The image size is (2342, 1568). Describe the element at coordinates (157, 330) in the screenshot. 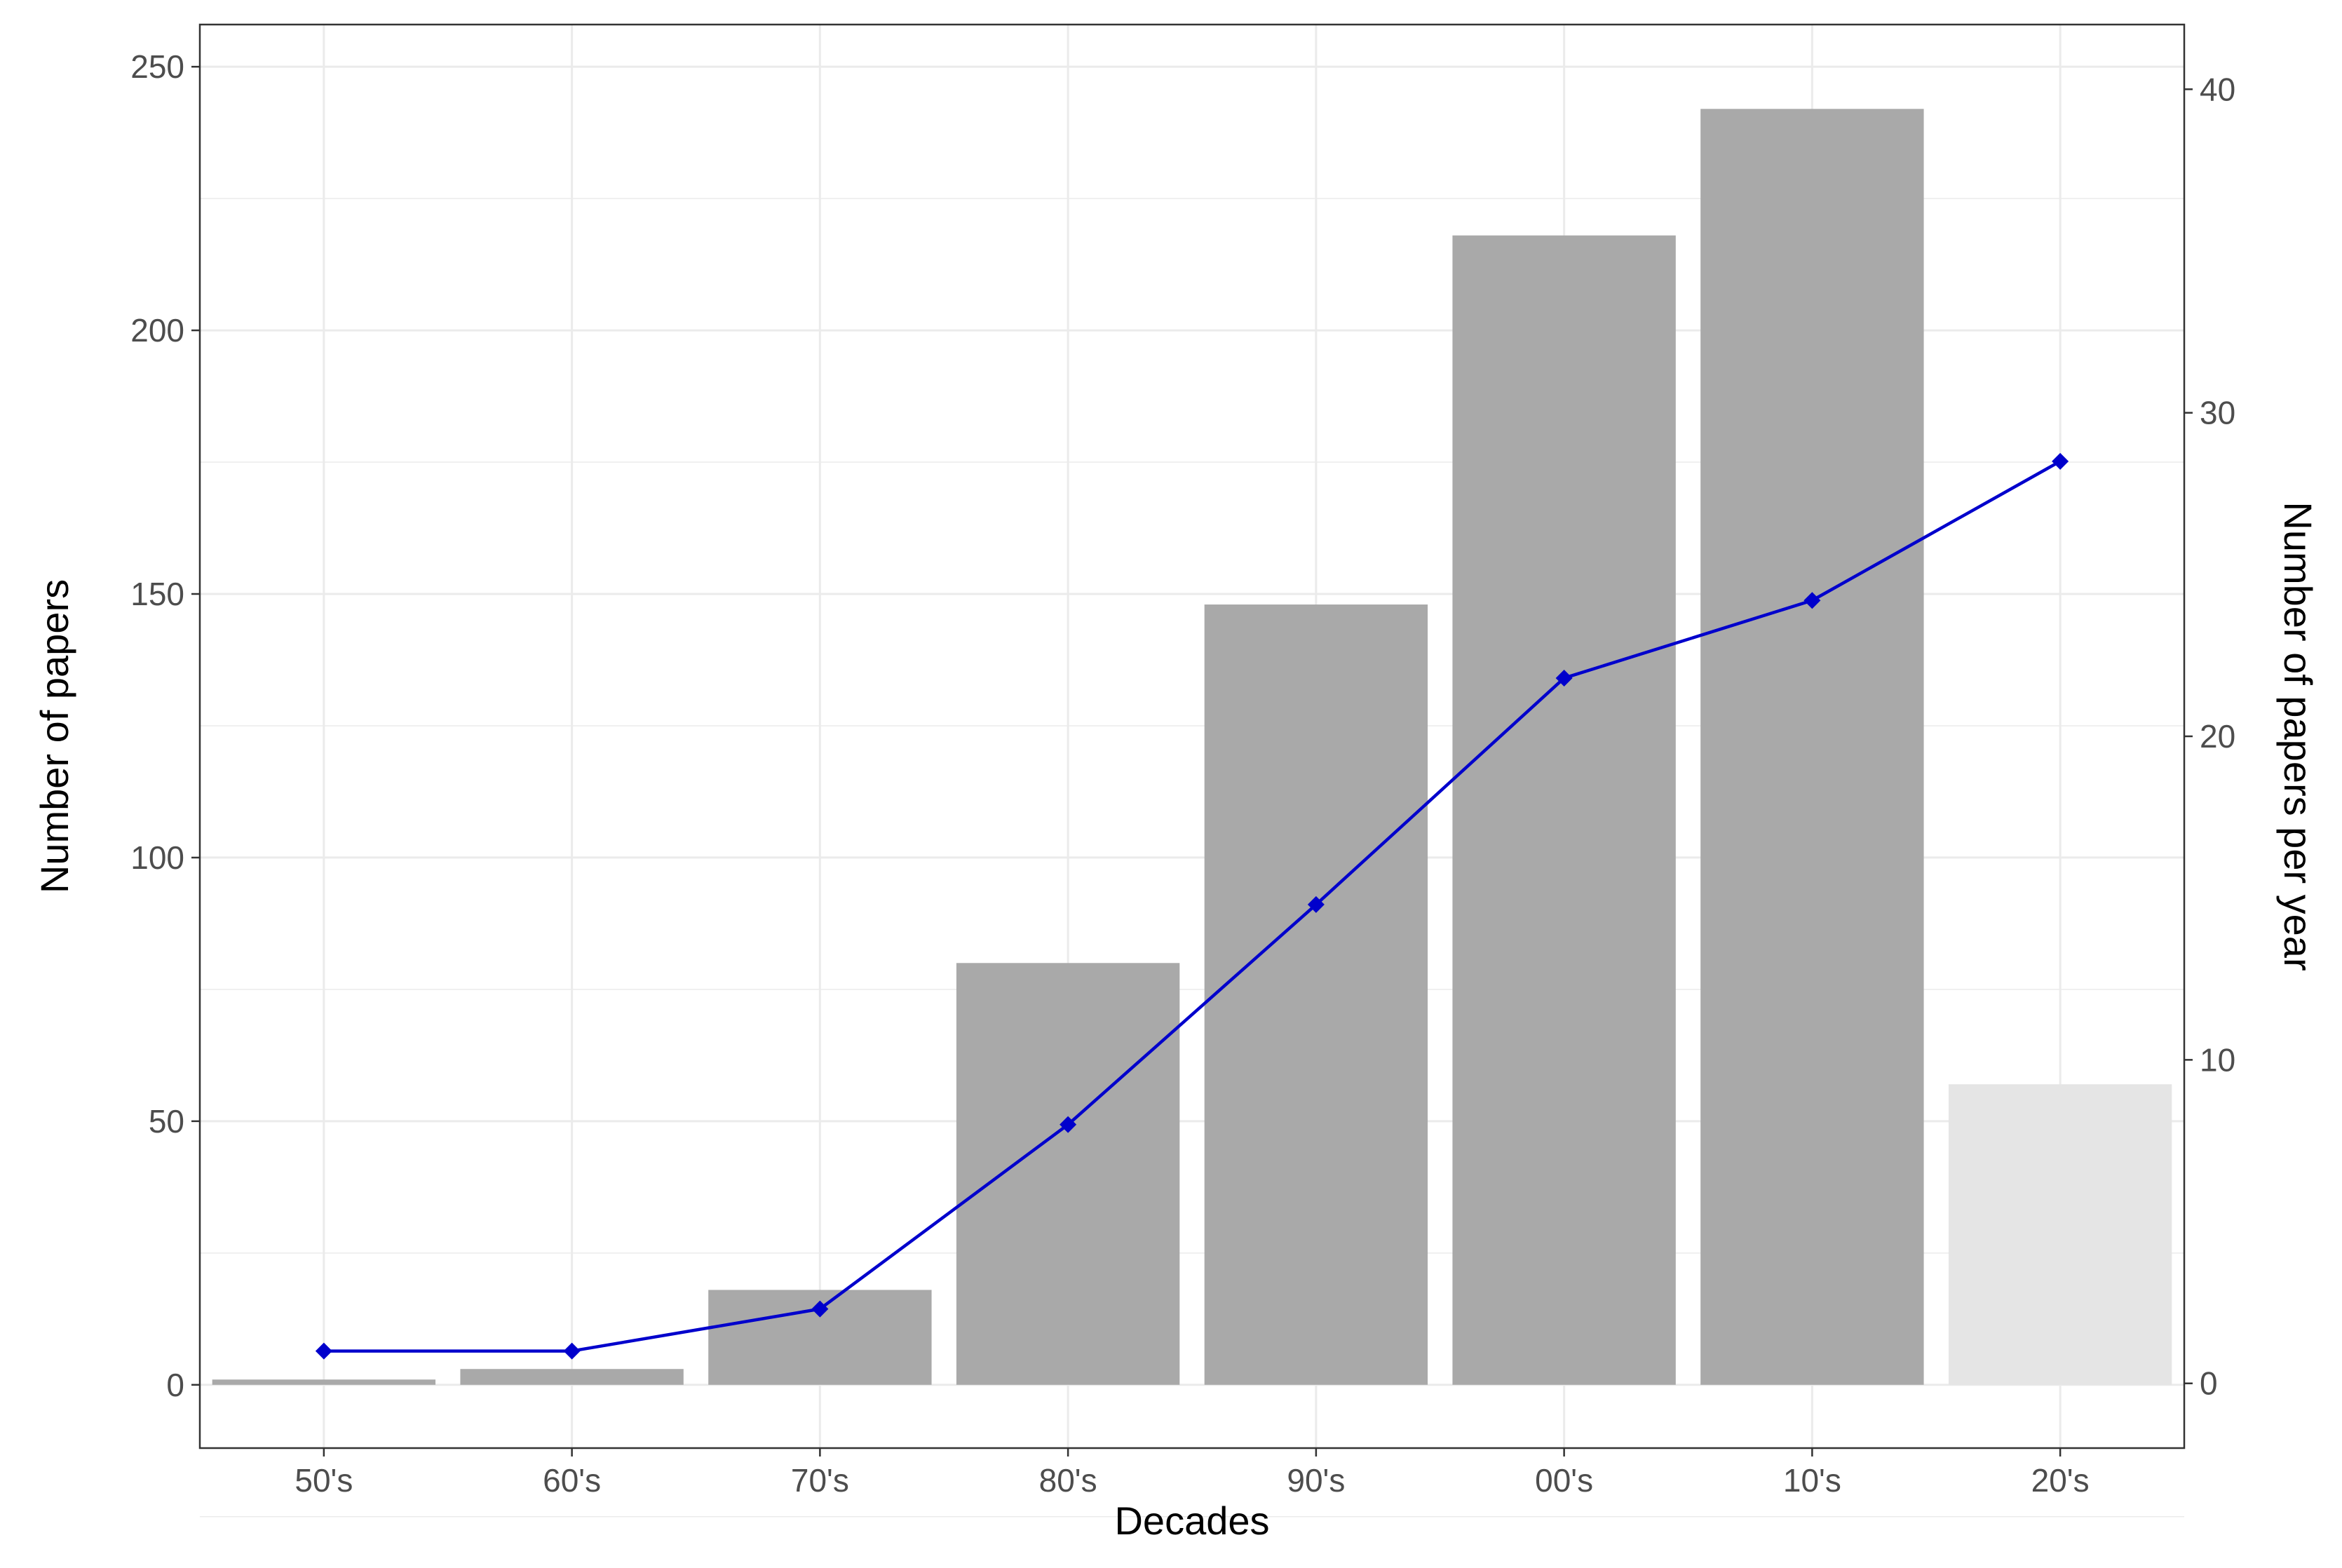

I see `left-tick-label: 200` at that location.